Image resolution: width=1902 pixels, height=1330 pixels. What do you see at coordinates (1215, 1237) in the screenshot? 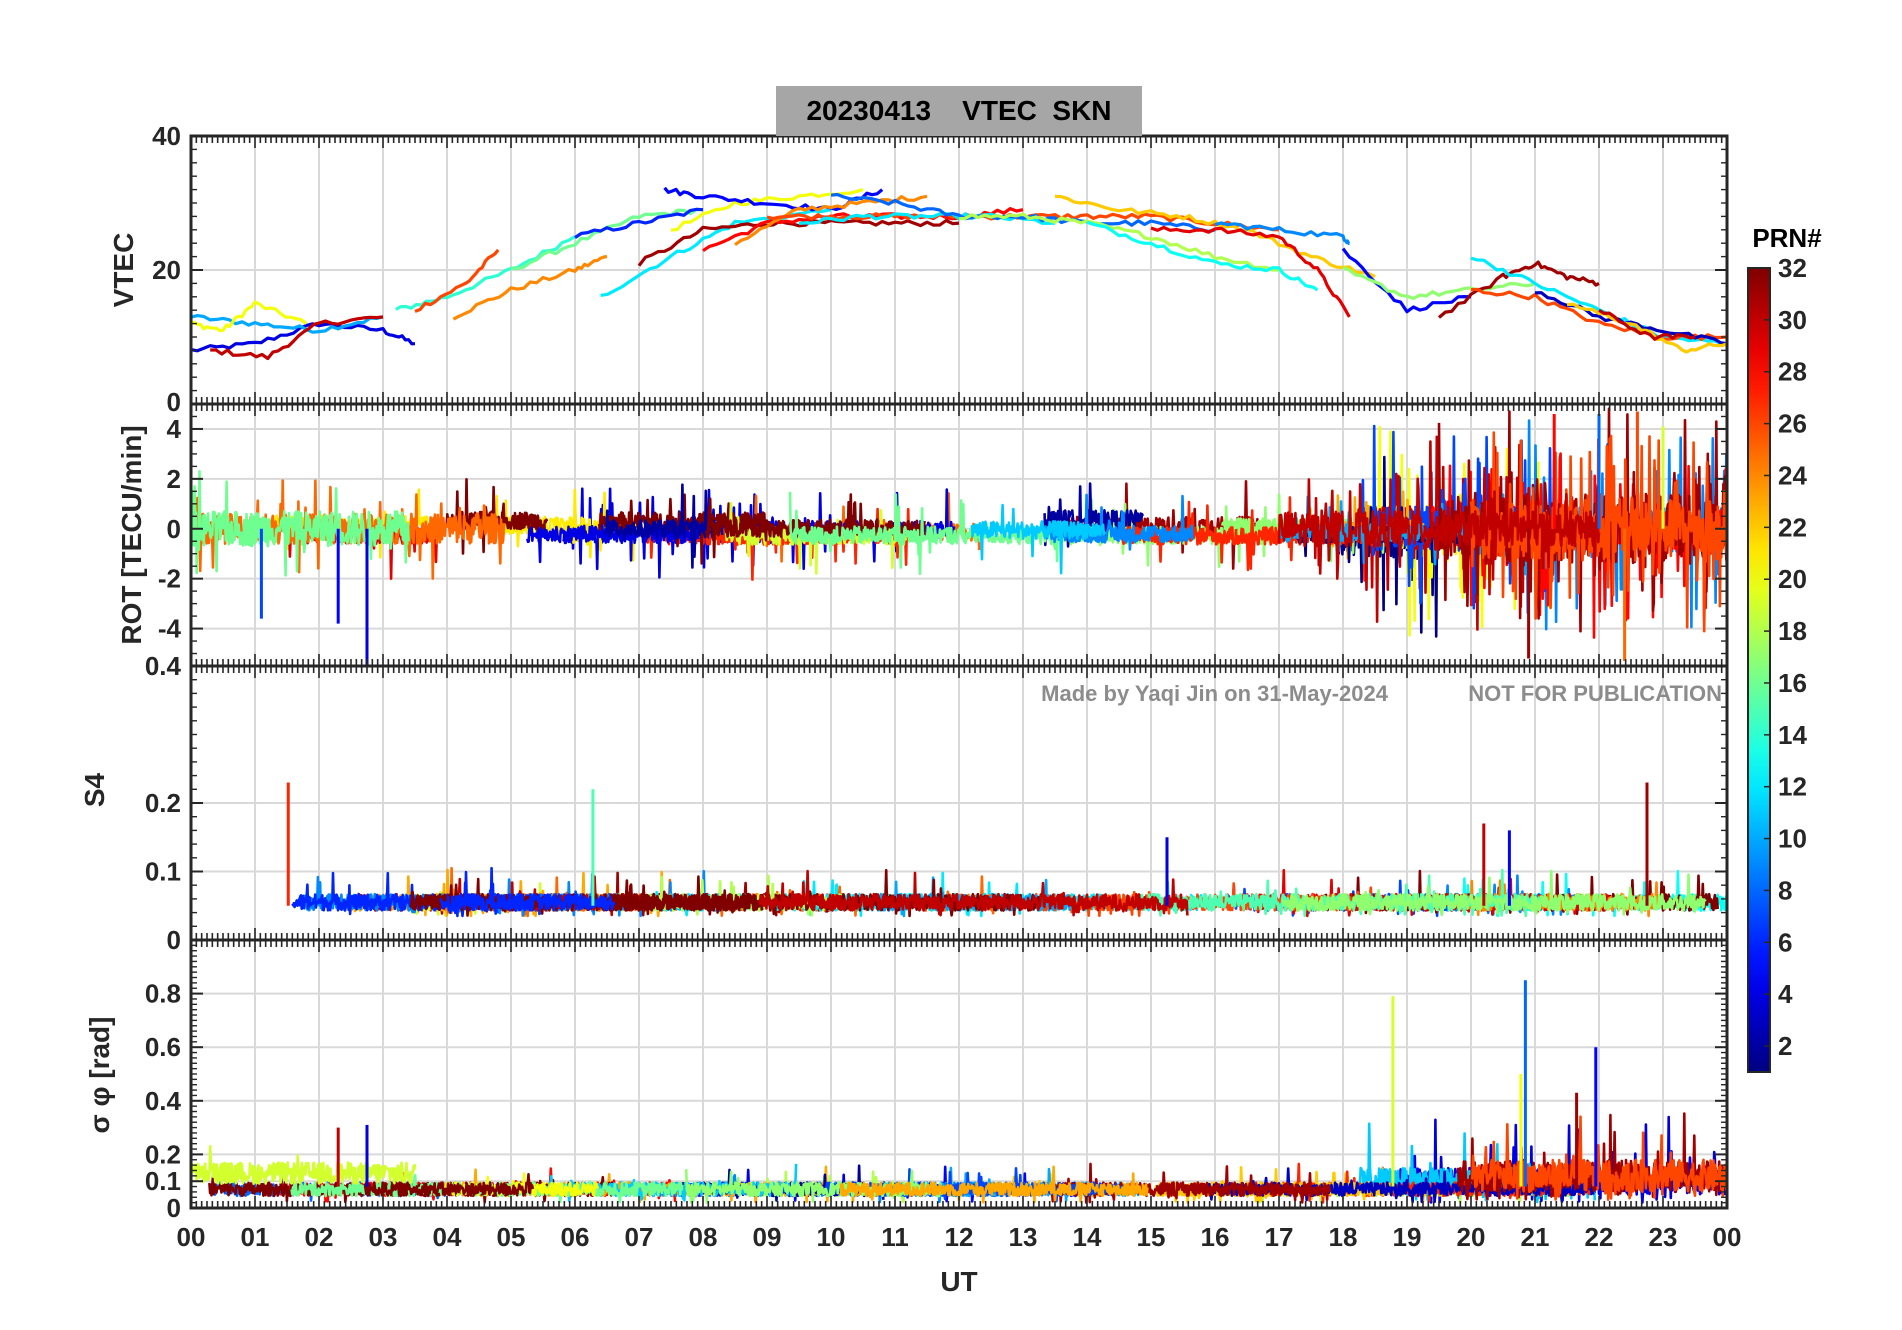
I see `x-tick-label: 16` at bounding box center [1215, 1237].